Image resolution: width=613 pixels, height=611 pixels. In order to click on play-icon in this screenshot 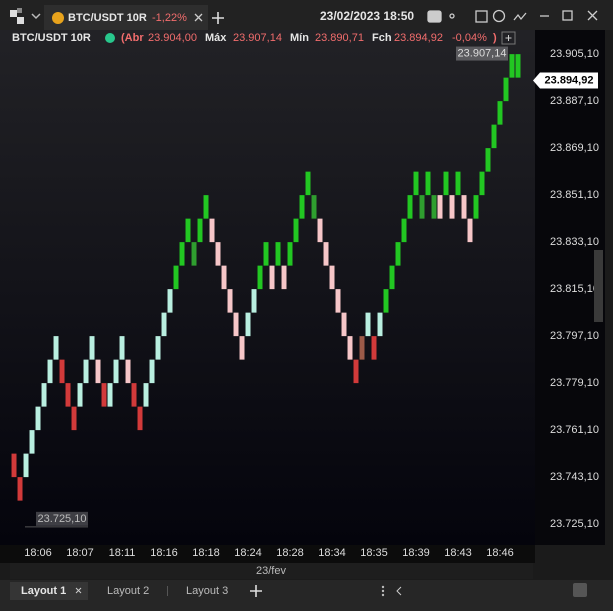, I will do `click(434, 16)`.